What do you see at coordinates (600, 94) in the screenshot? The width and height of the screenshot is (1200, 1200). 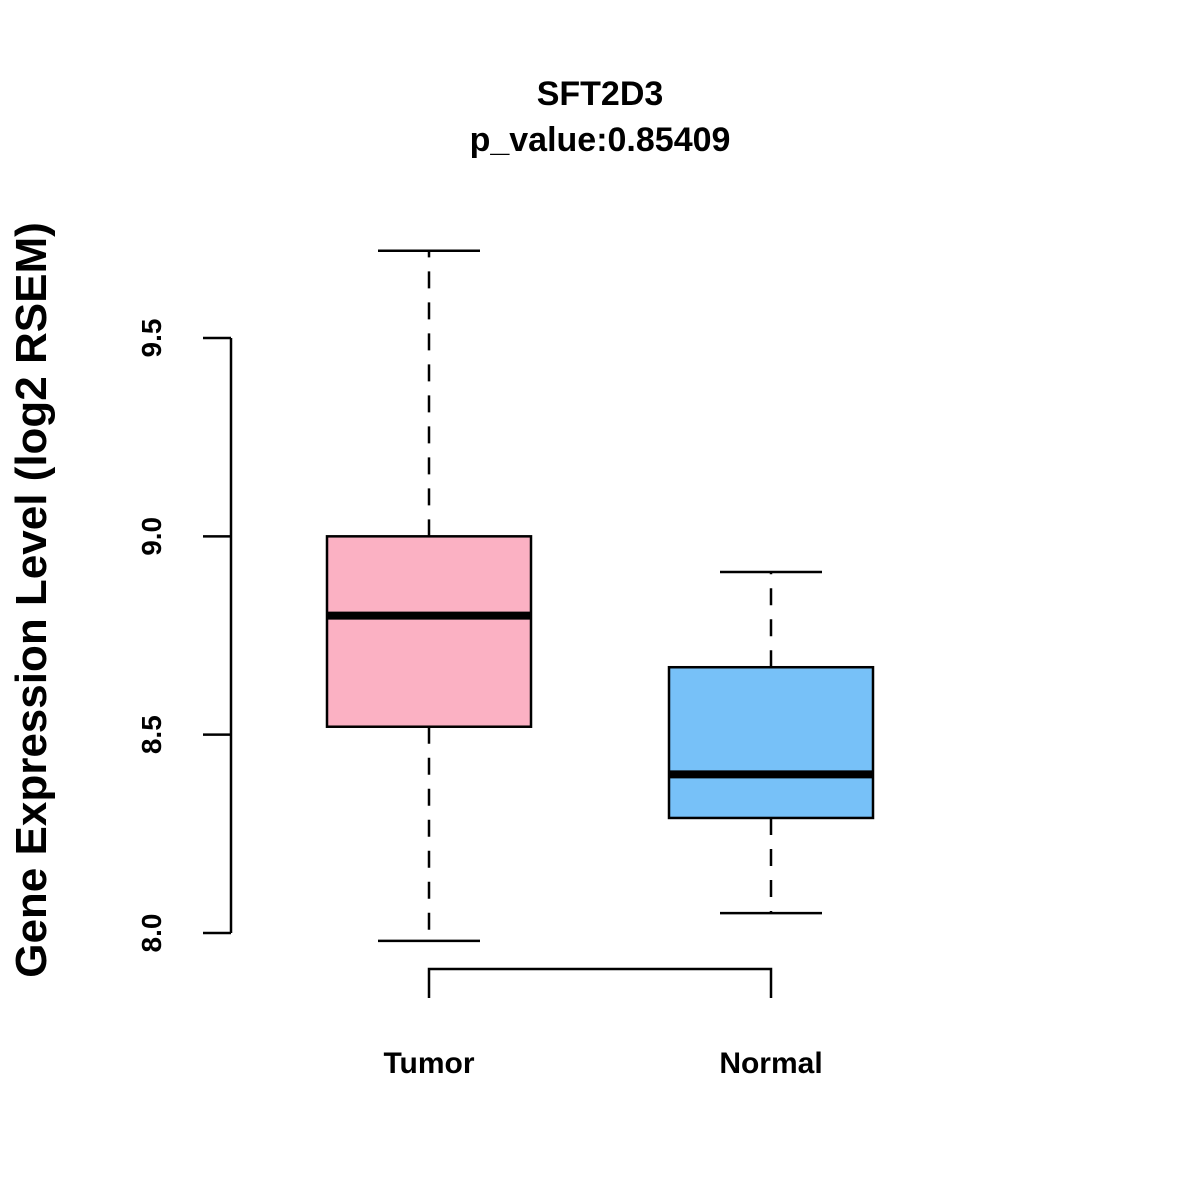 I see `chart-title: SFT2D3` at bounding box center [600, 94].